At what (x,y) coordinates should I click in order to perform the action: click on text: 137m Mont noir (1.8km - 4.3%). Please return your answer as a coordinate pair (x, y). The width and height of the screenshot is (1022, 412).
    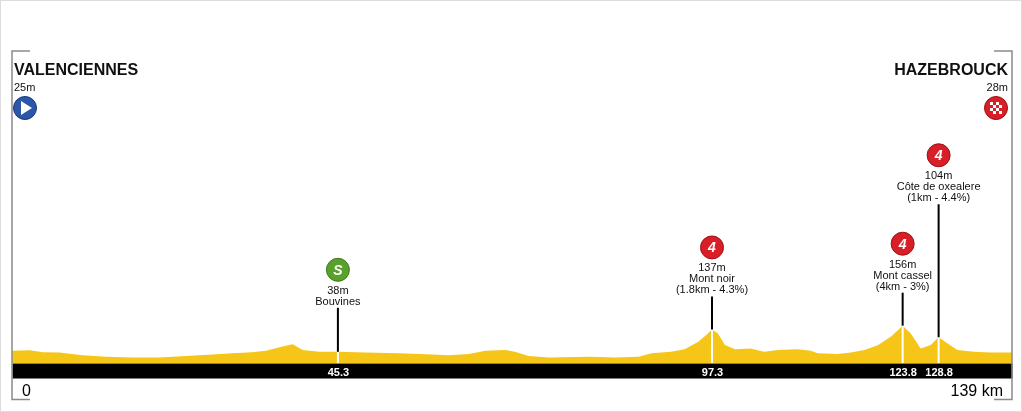
    Looking at the image, I should click on (712, 278).